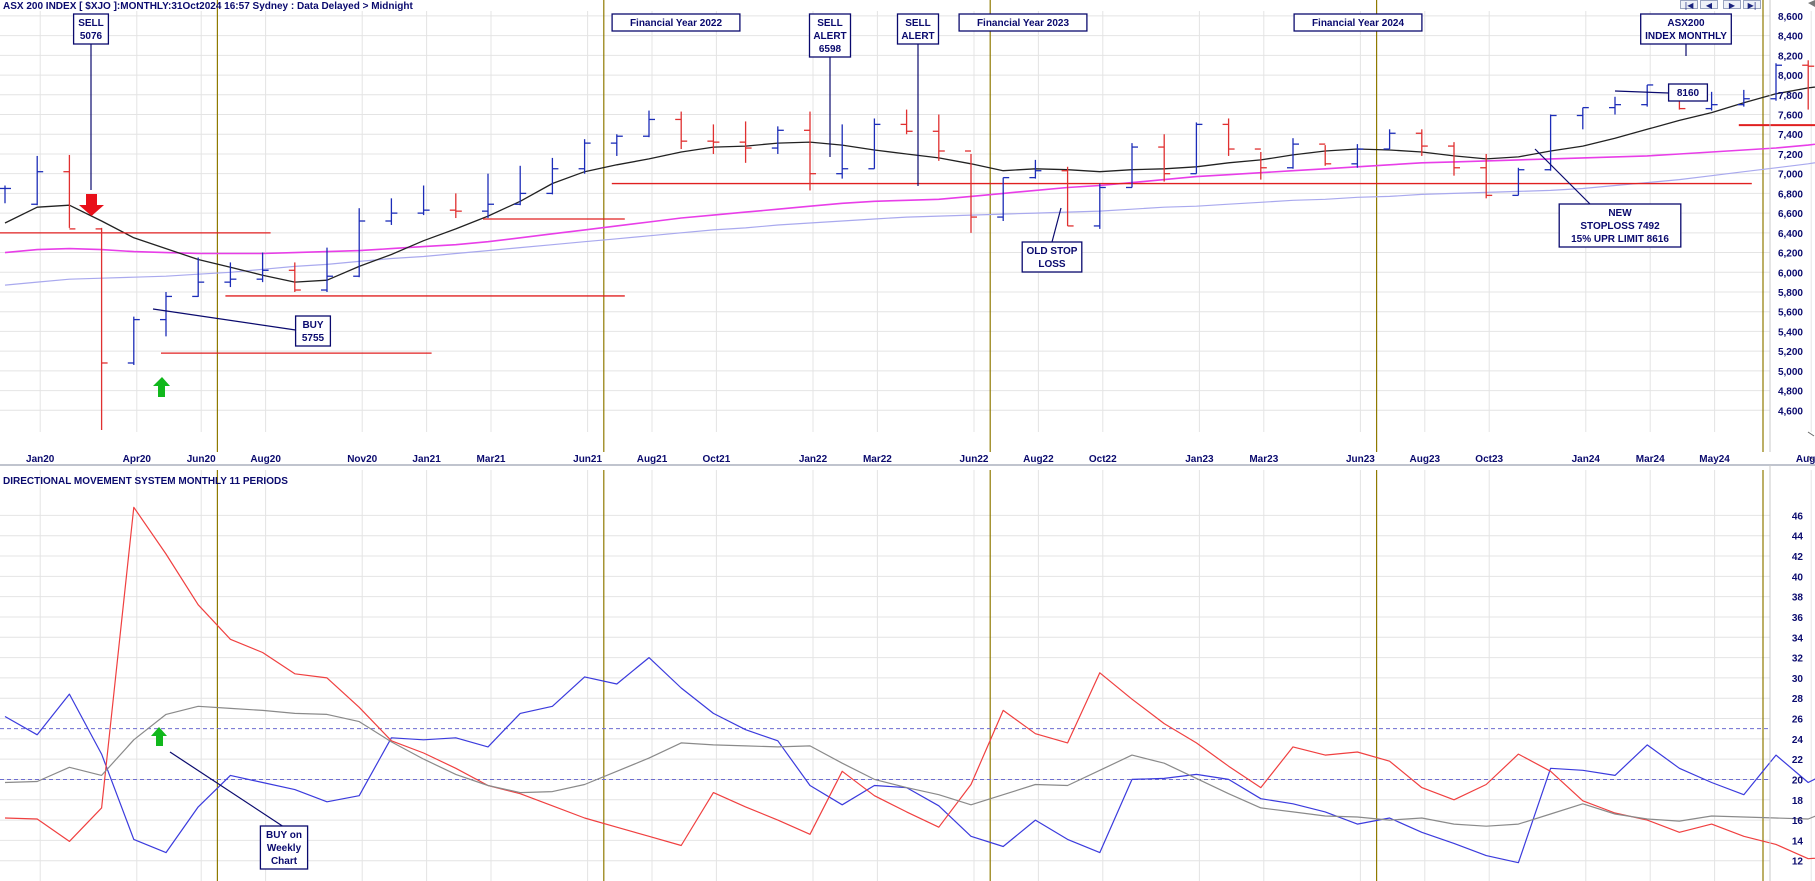 The height and width of the screenshot is (881, 1815). I want to click on buy-5755-box-text: 5755, so click(313, 338).